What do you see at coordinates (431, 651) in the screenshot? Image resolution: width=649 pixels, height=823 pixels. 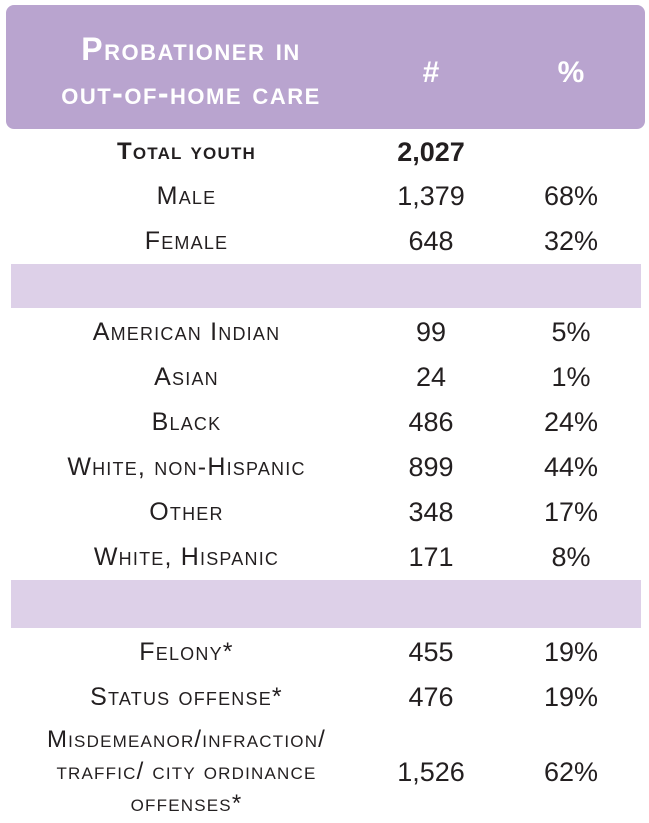 I see `row-count: 455` at bounding box center [431, 651].